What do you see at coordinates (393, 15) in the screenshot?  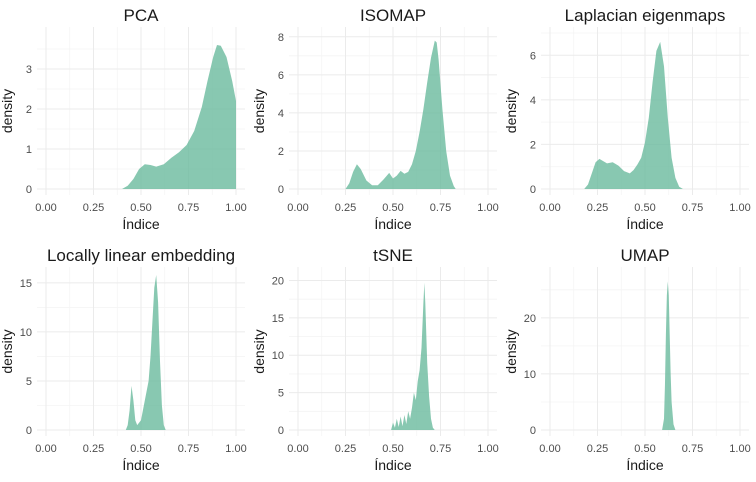 I see `panel-title: ISOMAP` at bounding box center [393, 15].